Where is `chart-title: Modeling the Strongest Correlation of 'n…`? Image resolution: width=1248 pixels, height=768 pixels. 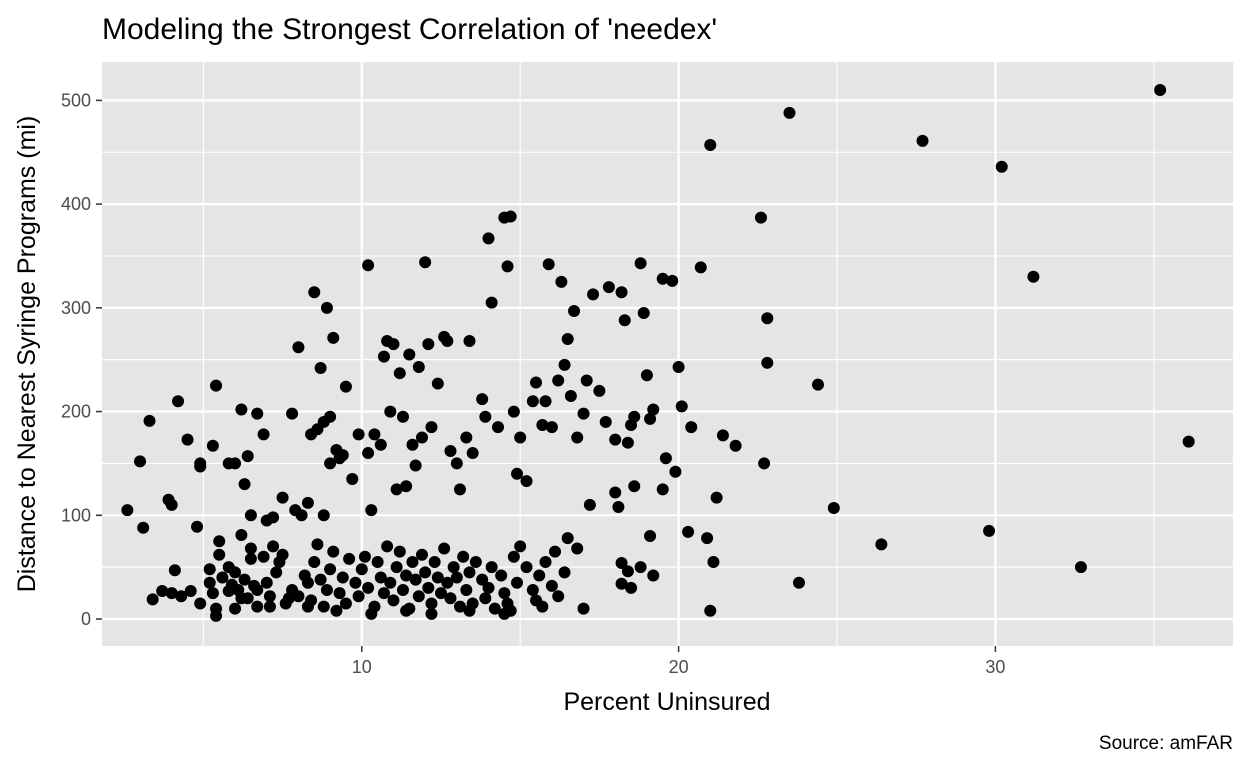 chart-title: Modeling the Strongest Correlation of 'n… is located at coordinates (409, 29).